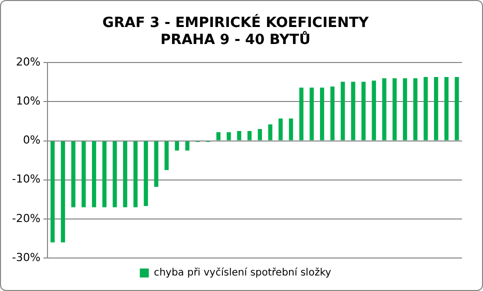 The height and width of the screenshot is (291, 483). What do you see at coordinates (236, 31) in the screenshot?
I see `chart-title: GRAF 3 - EMPIRICKÉ KOEFICIENTY PRAHA 9 - 40 BYTŮ` at bounding box center [236, 31].